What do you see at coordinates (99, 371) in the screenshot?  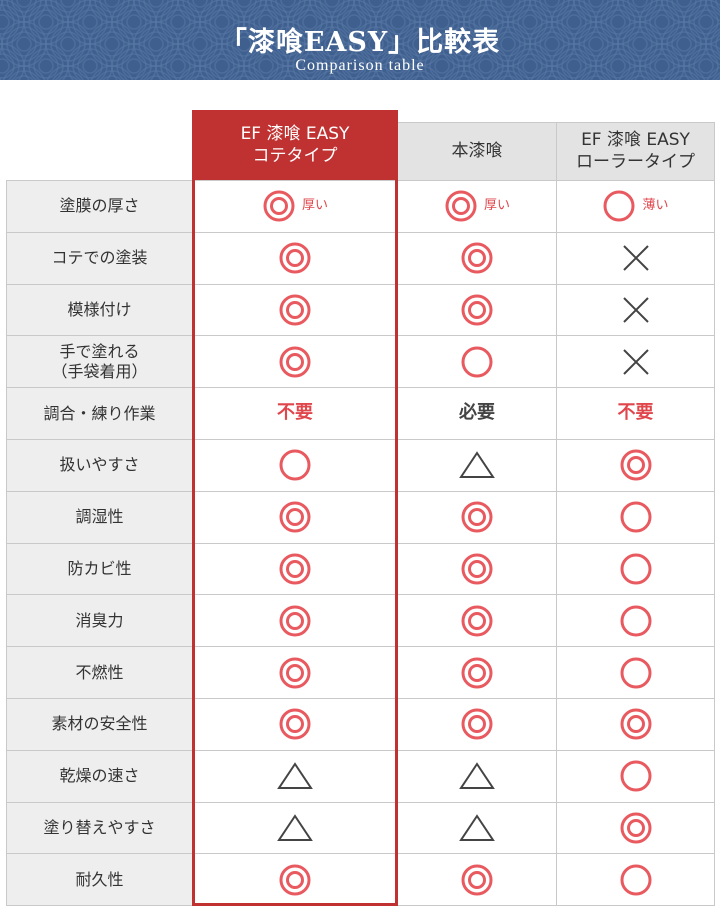 I see `row-label-sub: （手袋着用）` at bounding box center [99, 371].